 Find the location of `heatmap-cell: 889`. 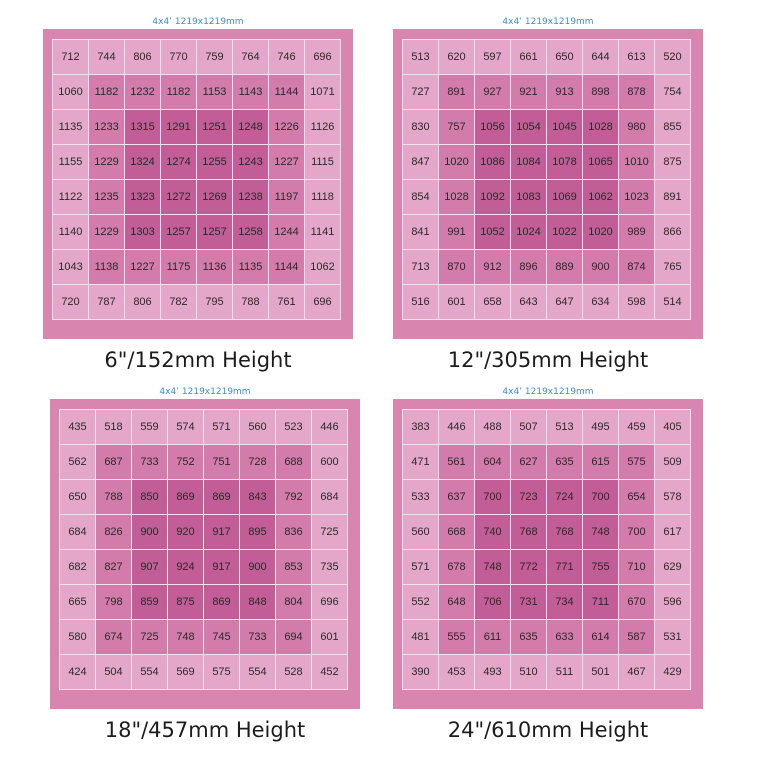

heatmap-cell: 889 is located at coordinates (564, 267).